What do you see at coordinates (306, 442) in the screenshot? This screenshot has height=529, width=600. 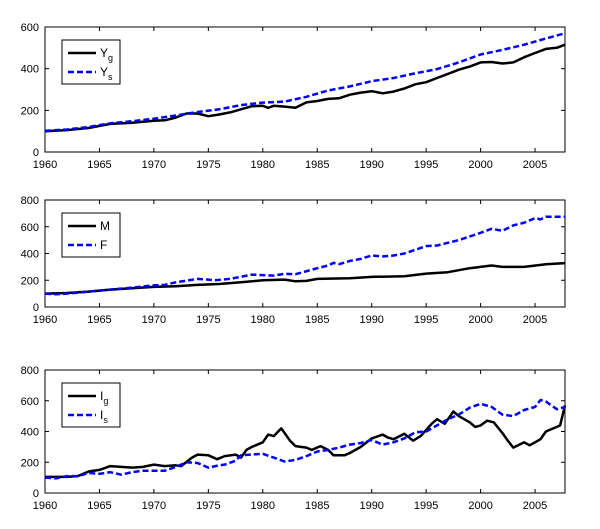 I see `series-line-ig` at bounding box center [306, 442].